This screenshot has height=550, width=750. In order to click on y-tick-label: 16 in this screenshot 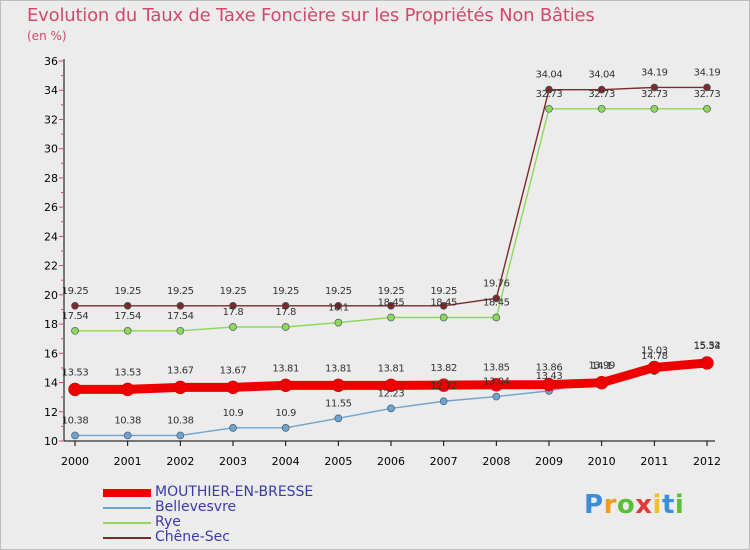, I will do `click(51, 353)`.